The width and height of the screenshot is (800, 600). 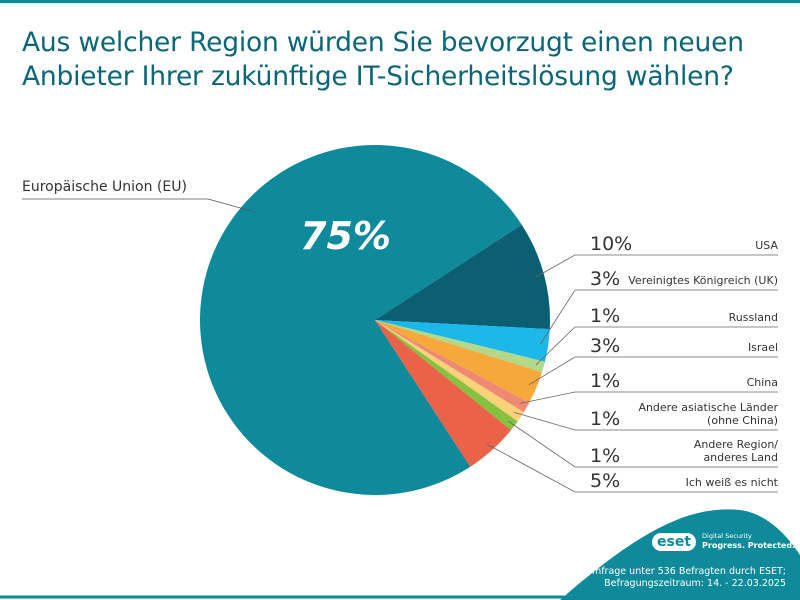 What do you see at coordinates (763, 347) in the screenshot?
I see `label-name-4: Israel` at bounding box center [763, 347].